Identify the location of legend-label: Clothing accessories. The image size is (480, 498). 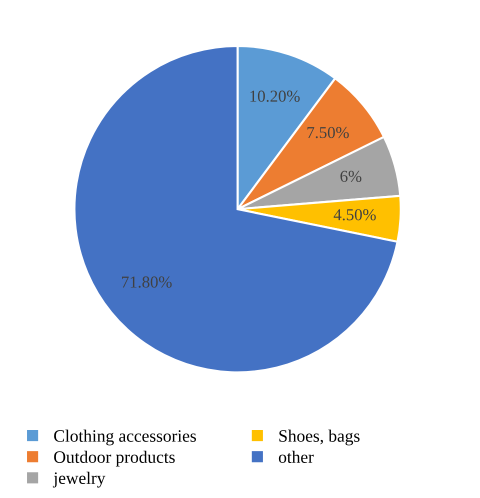
(125, 438).